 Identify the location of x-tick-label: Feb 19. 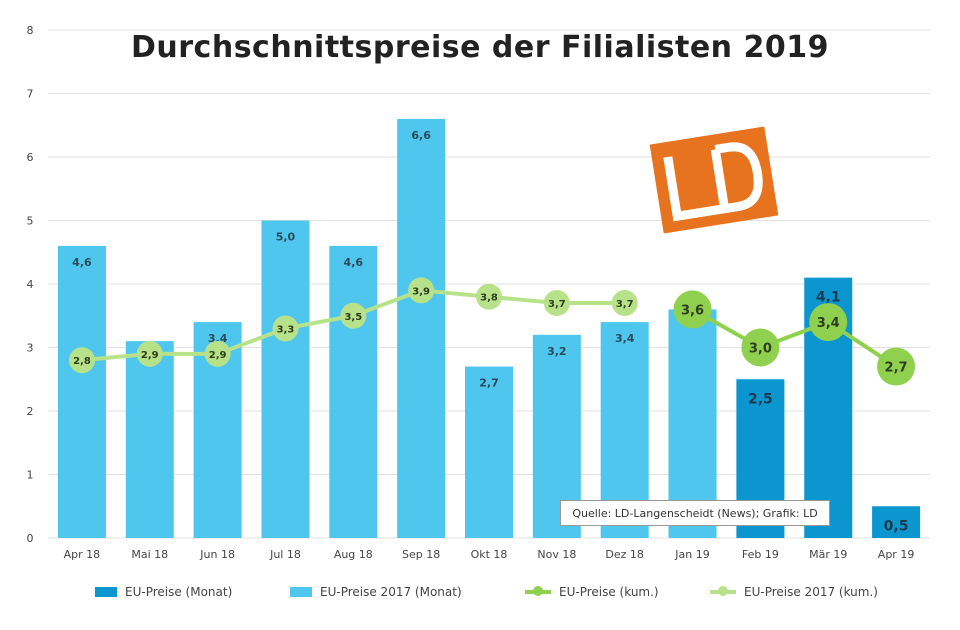
(760, 554).